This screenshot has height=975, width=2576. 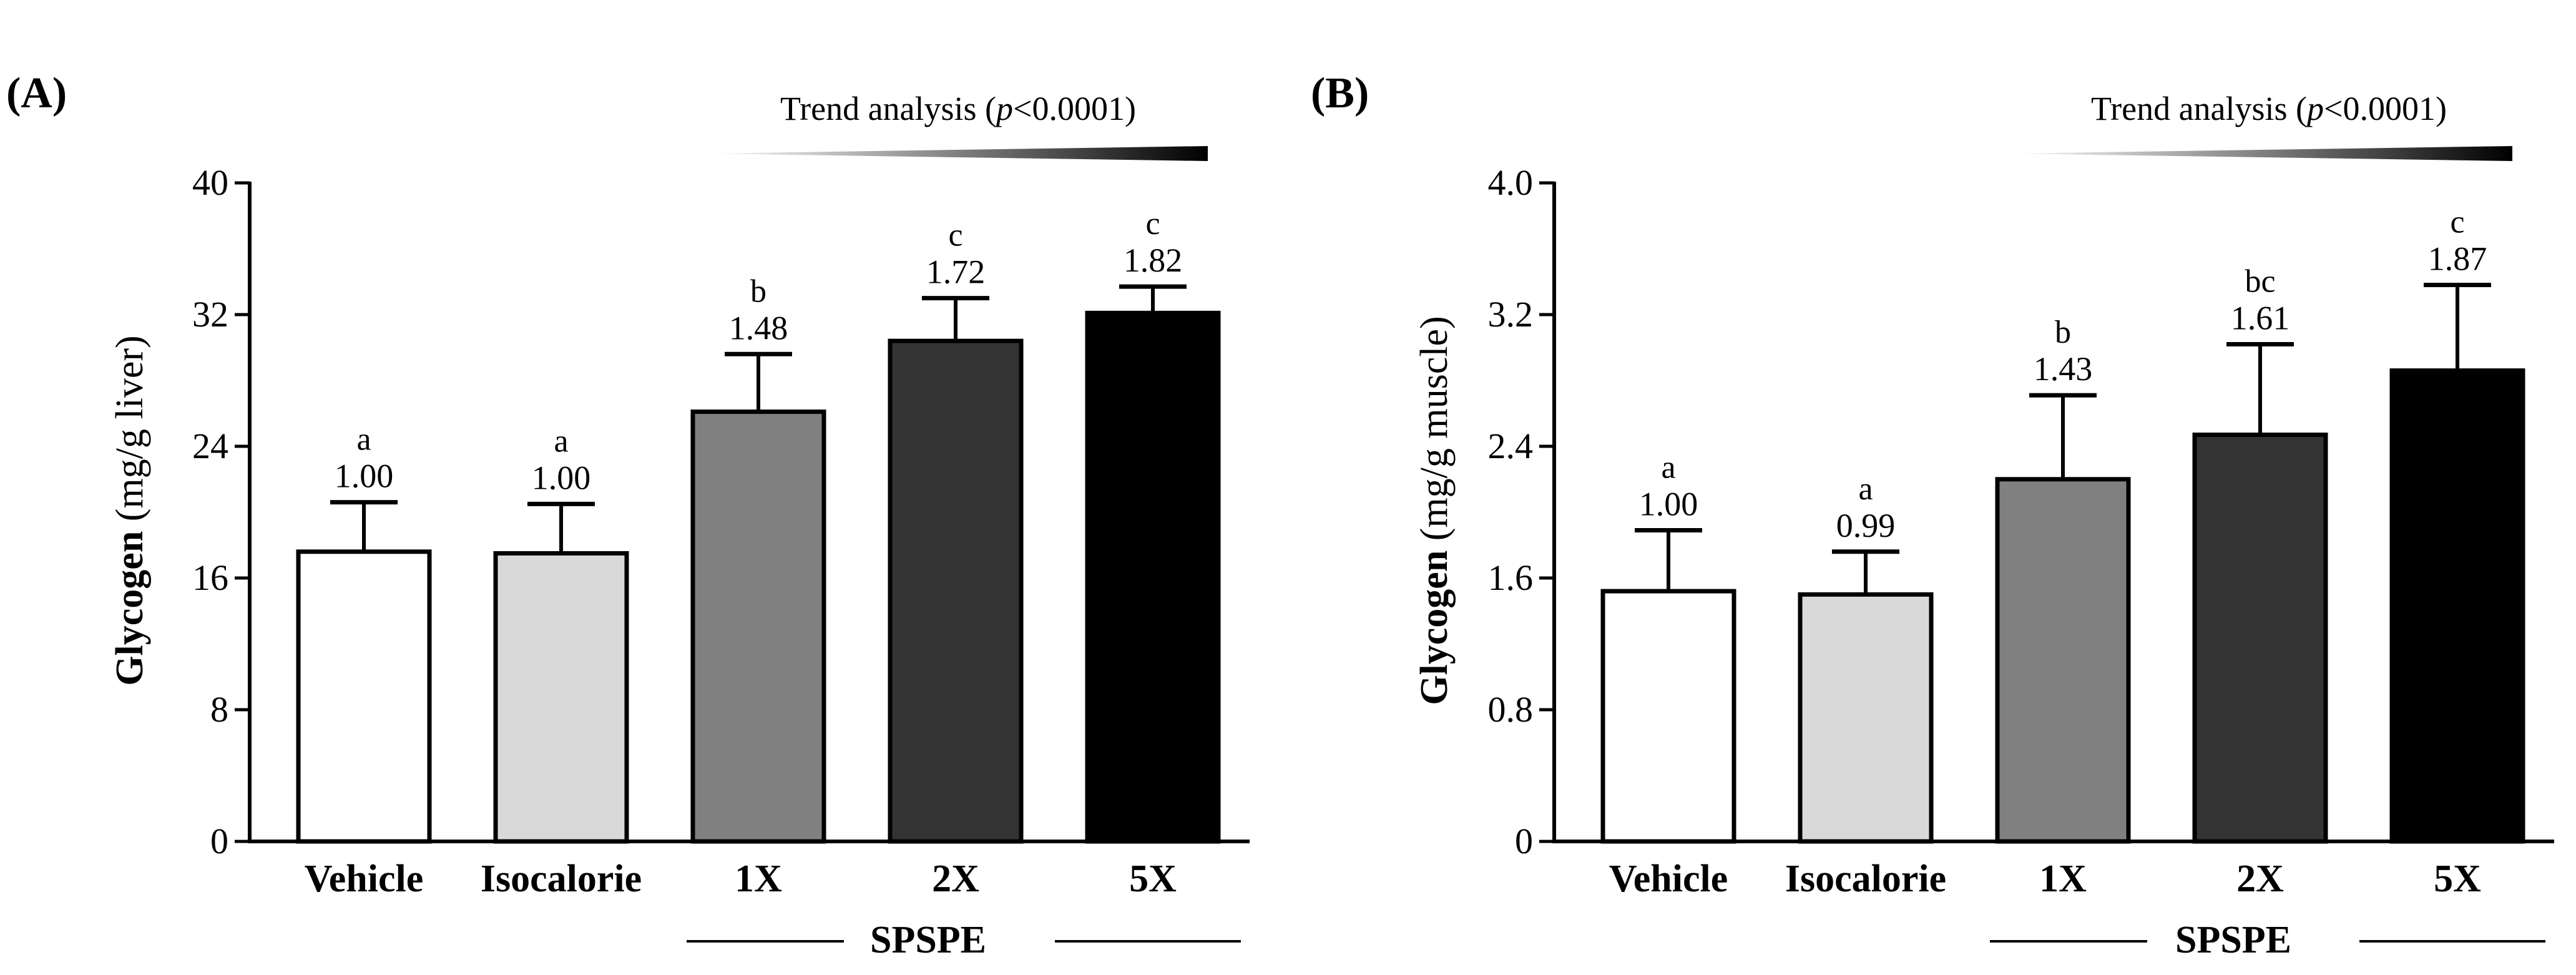 I want to click on y-tick-label: 1.6, so click(x=1511, y=577).